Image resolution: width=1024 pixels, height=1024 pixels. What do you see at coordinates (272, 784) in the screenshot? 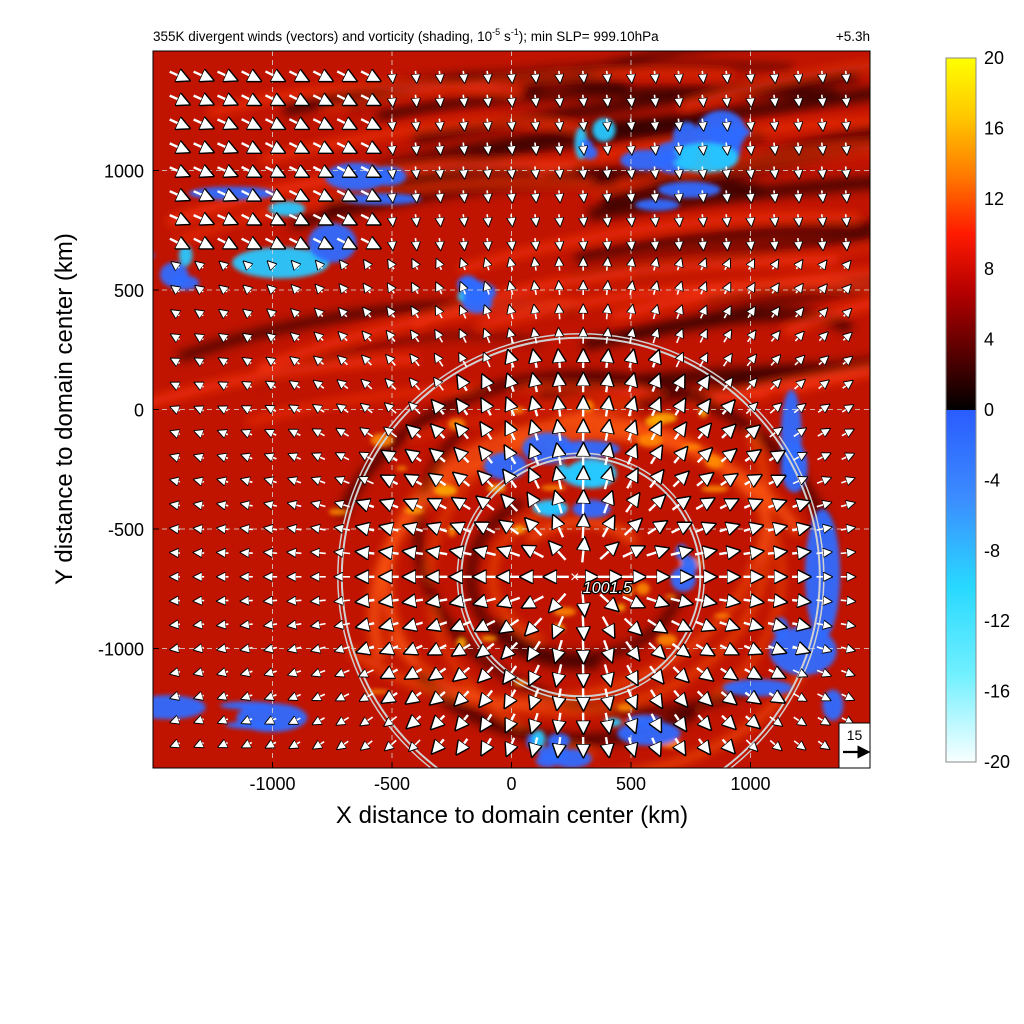
I see `x-tick-label: -1000` at bounding box center [272, 784].